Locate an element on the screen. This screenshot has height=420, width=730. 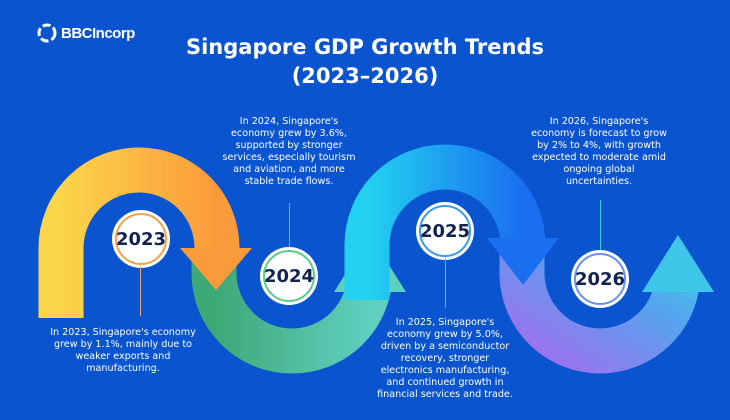
description-line: economy is forecast to grow is located at coordinates (599, 133).